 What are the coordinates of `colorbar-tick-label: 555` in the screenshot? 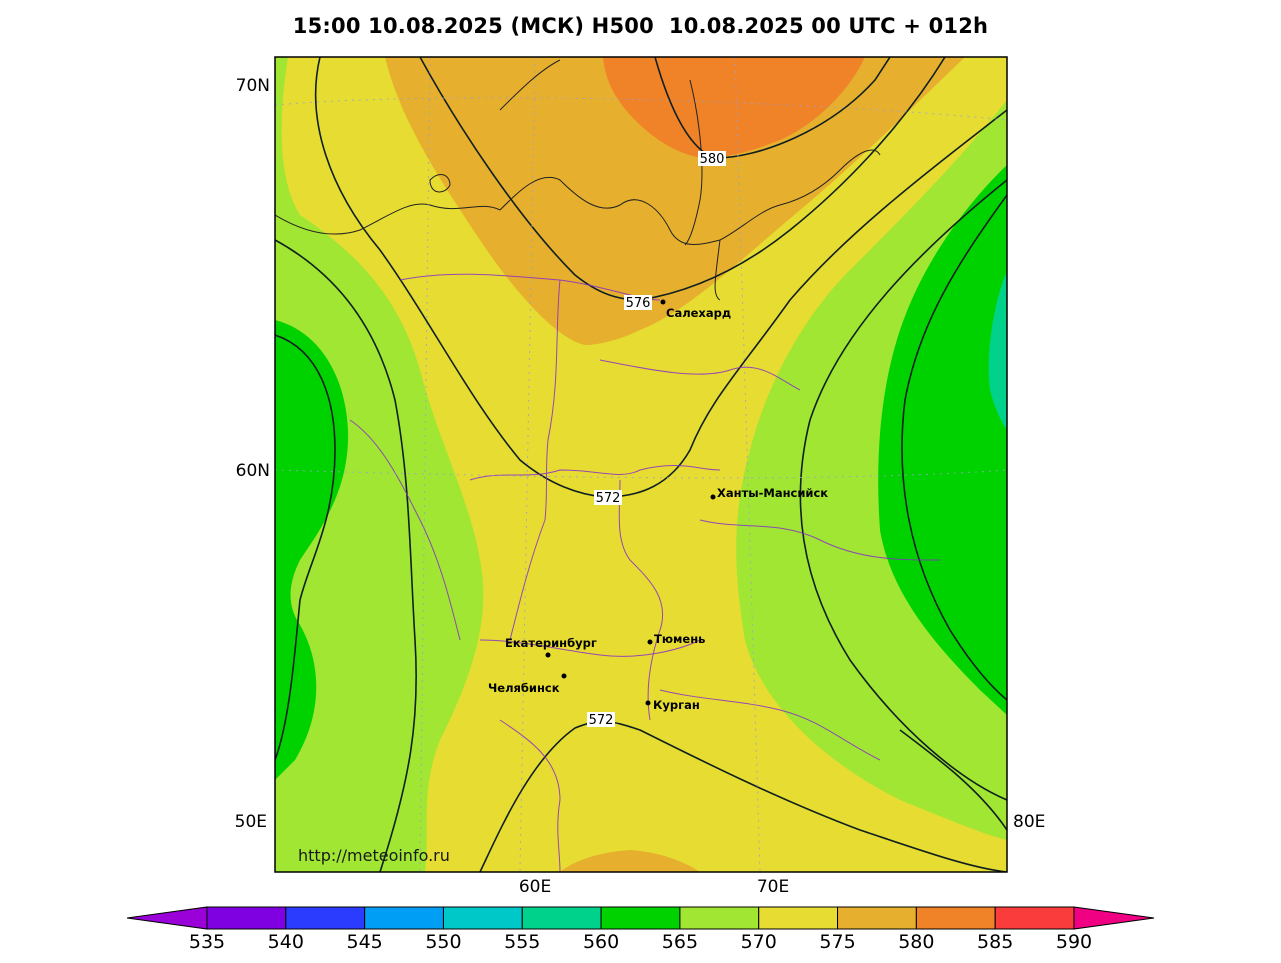 It's located at (522, 942).